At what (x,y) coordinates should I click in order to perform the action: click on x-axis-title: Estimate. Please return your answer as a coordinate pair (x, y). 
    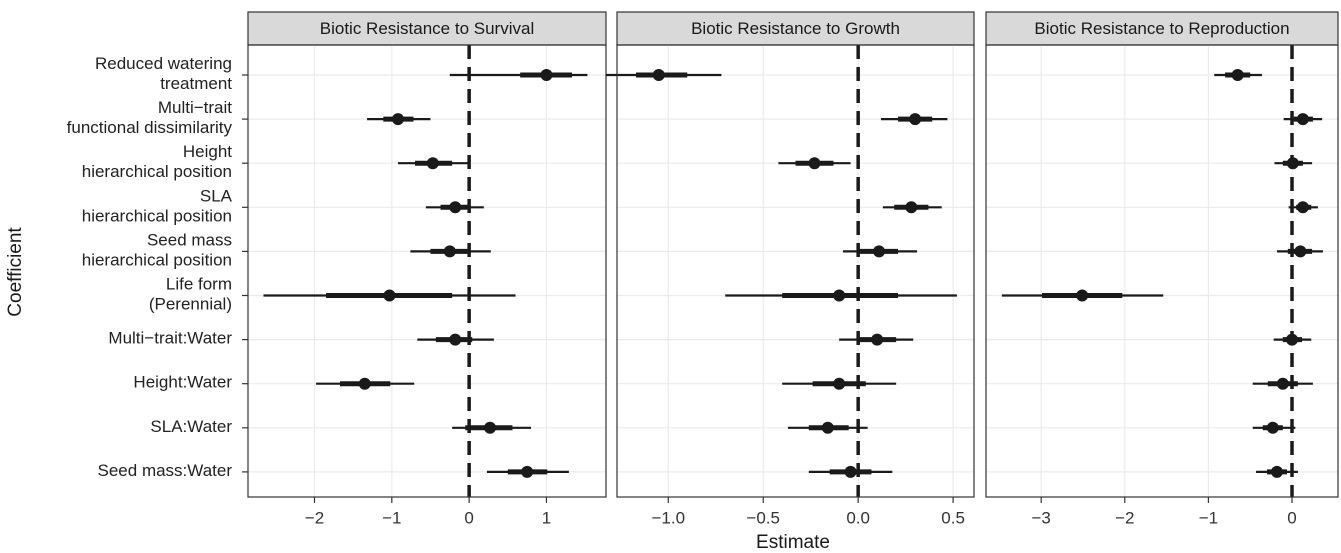
    Looking at the image, I should click on (793, 542).